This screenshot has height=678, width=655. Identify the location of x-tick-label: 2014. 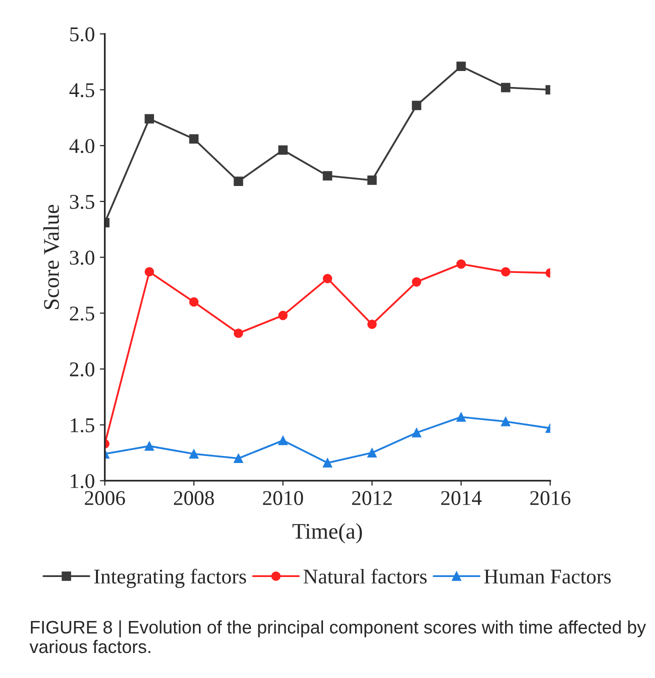
(461, 498).